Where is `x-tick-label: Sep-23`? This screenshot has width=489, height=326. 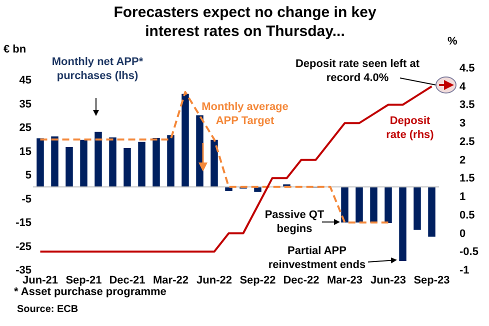 x-tick-label: Sep-23 is located at coordinates (432, 280).